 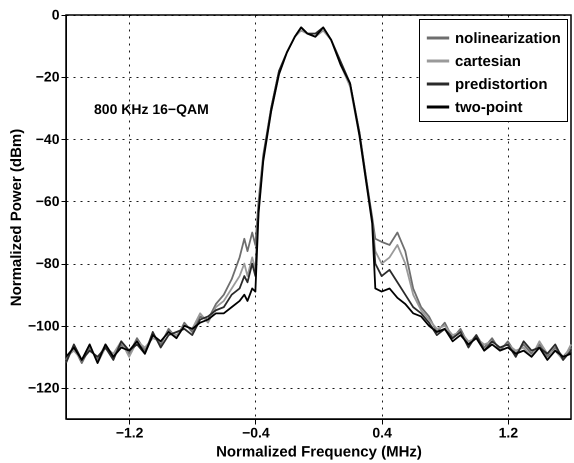 I want to click on x-axis-title: Normalized Frequency (MHz), so click(x=319, y=452).